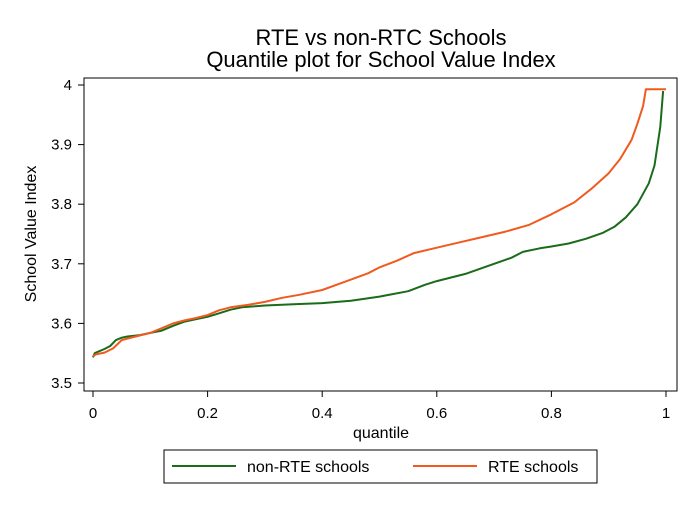  What do you see at coordinates (533, 467) in the screenshot?
I see `legend-label-rte: RTE schools` at bounding box center [533, 467].